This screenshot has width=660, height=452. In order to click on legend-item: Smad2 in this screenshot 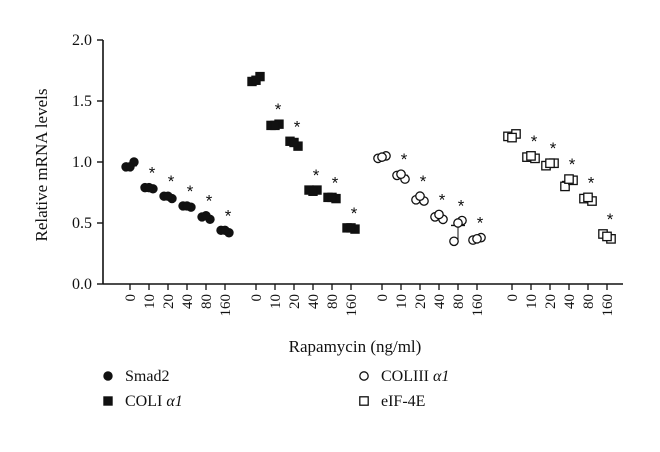, I will do `click(136, 376)`.